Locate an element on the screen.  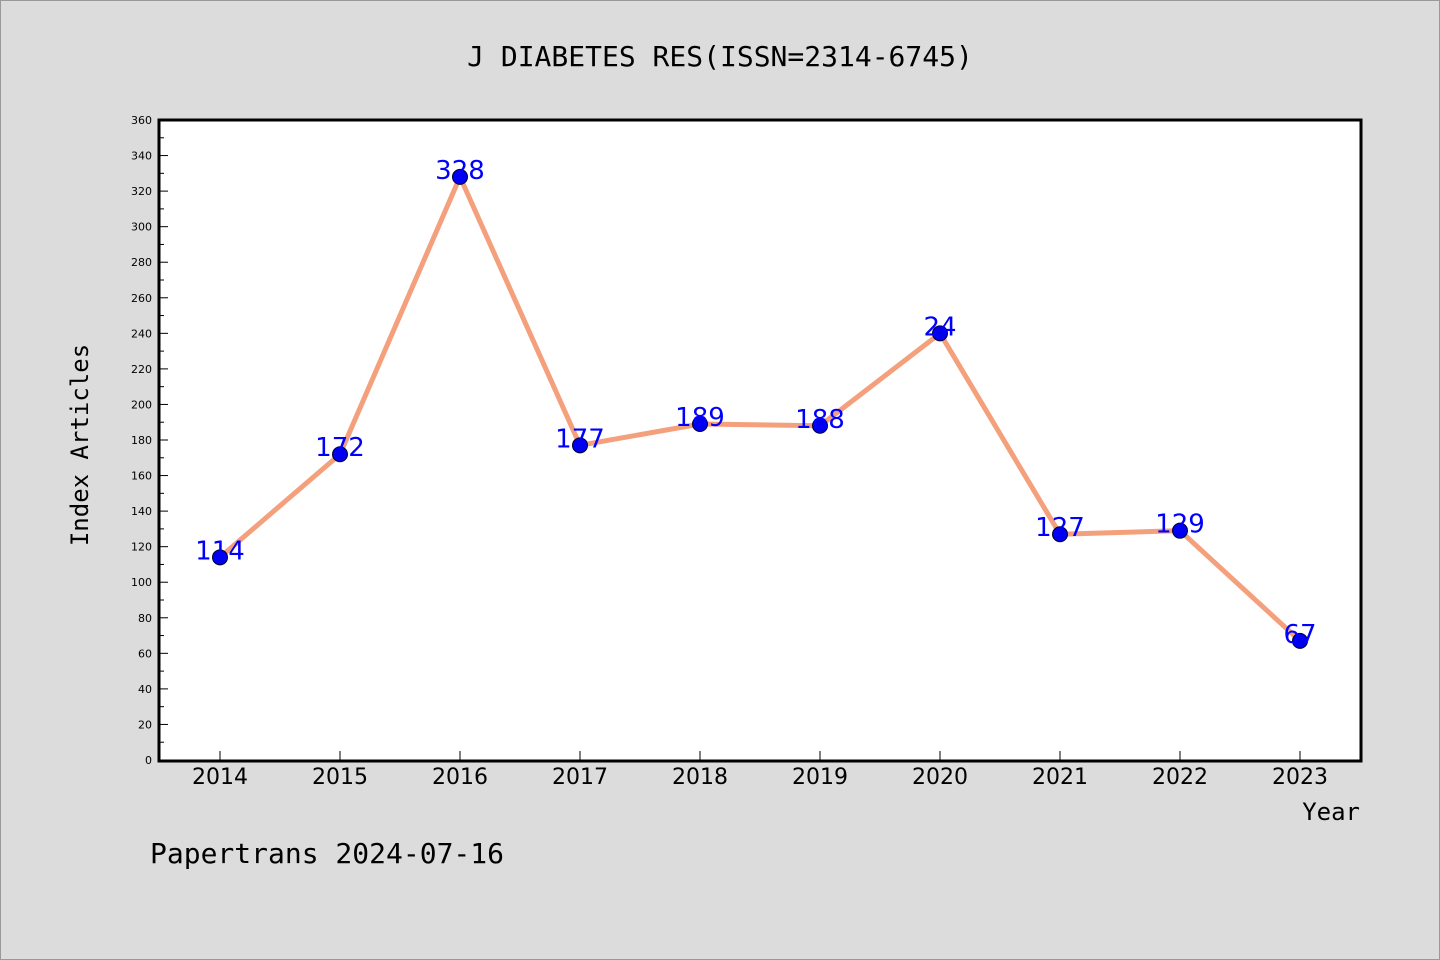
data-label: 328 is located at coordinates (460, 171).